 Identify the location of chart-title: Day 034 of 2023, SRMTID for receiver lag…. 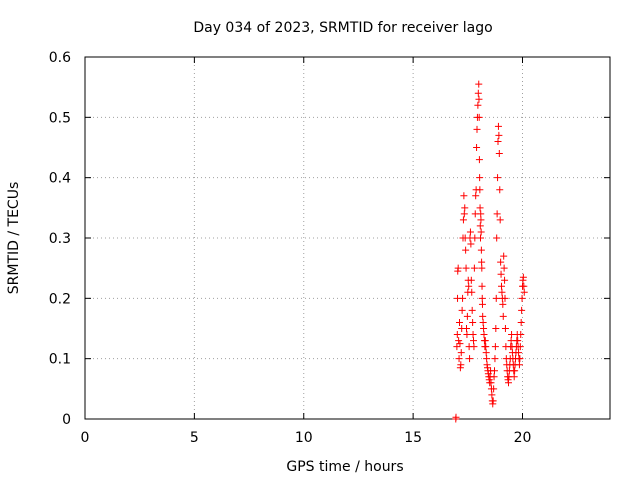
(342, 28).